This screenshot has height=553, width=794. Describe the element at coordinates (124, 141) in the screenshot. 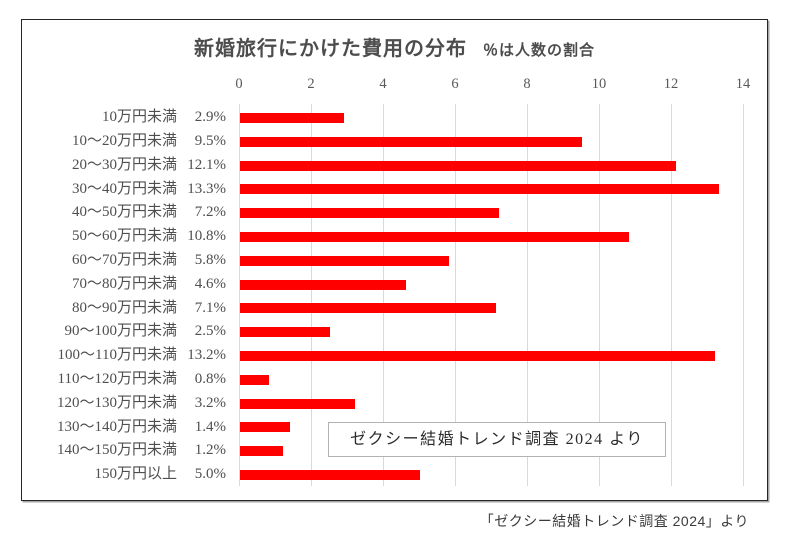

I see `category-label: 10～20万円未満` at that location.